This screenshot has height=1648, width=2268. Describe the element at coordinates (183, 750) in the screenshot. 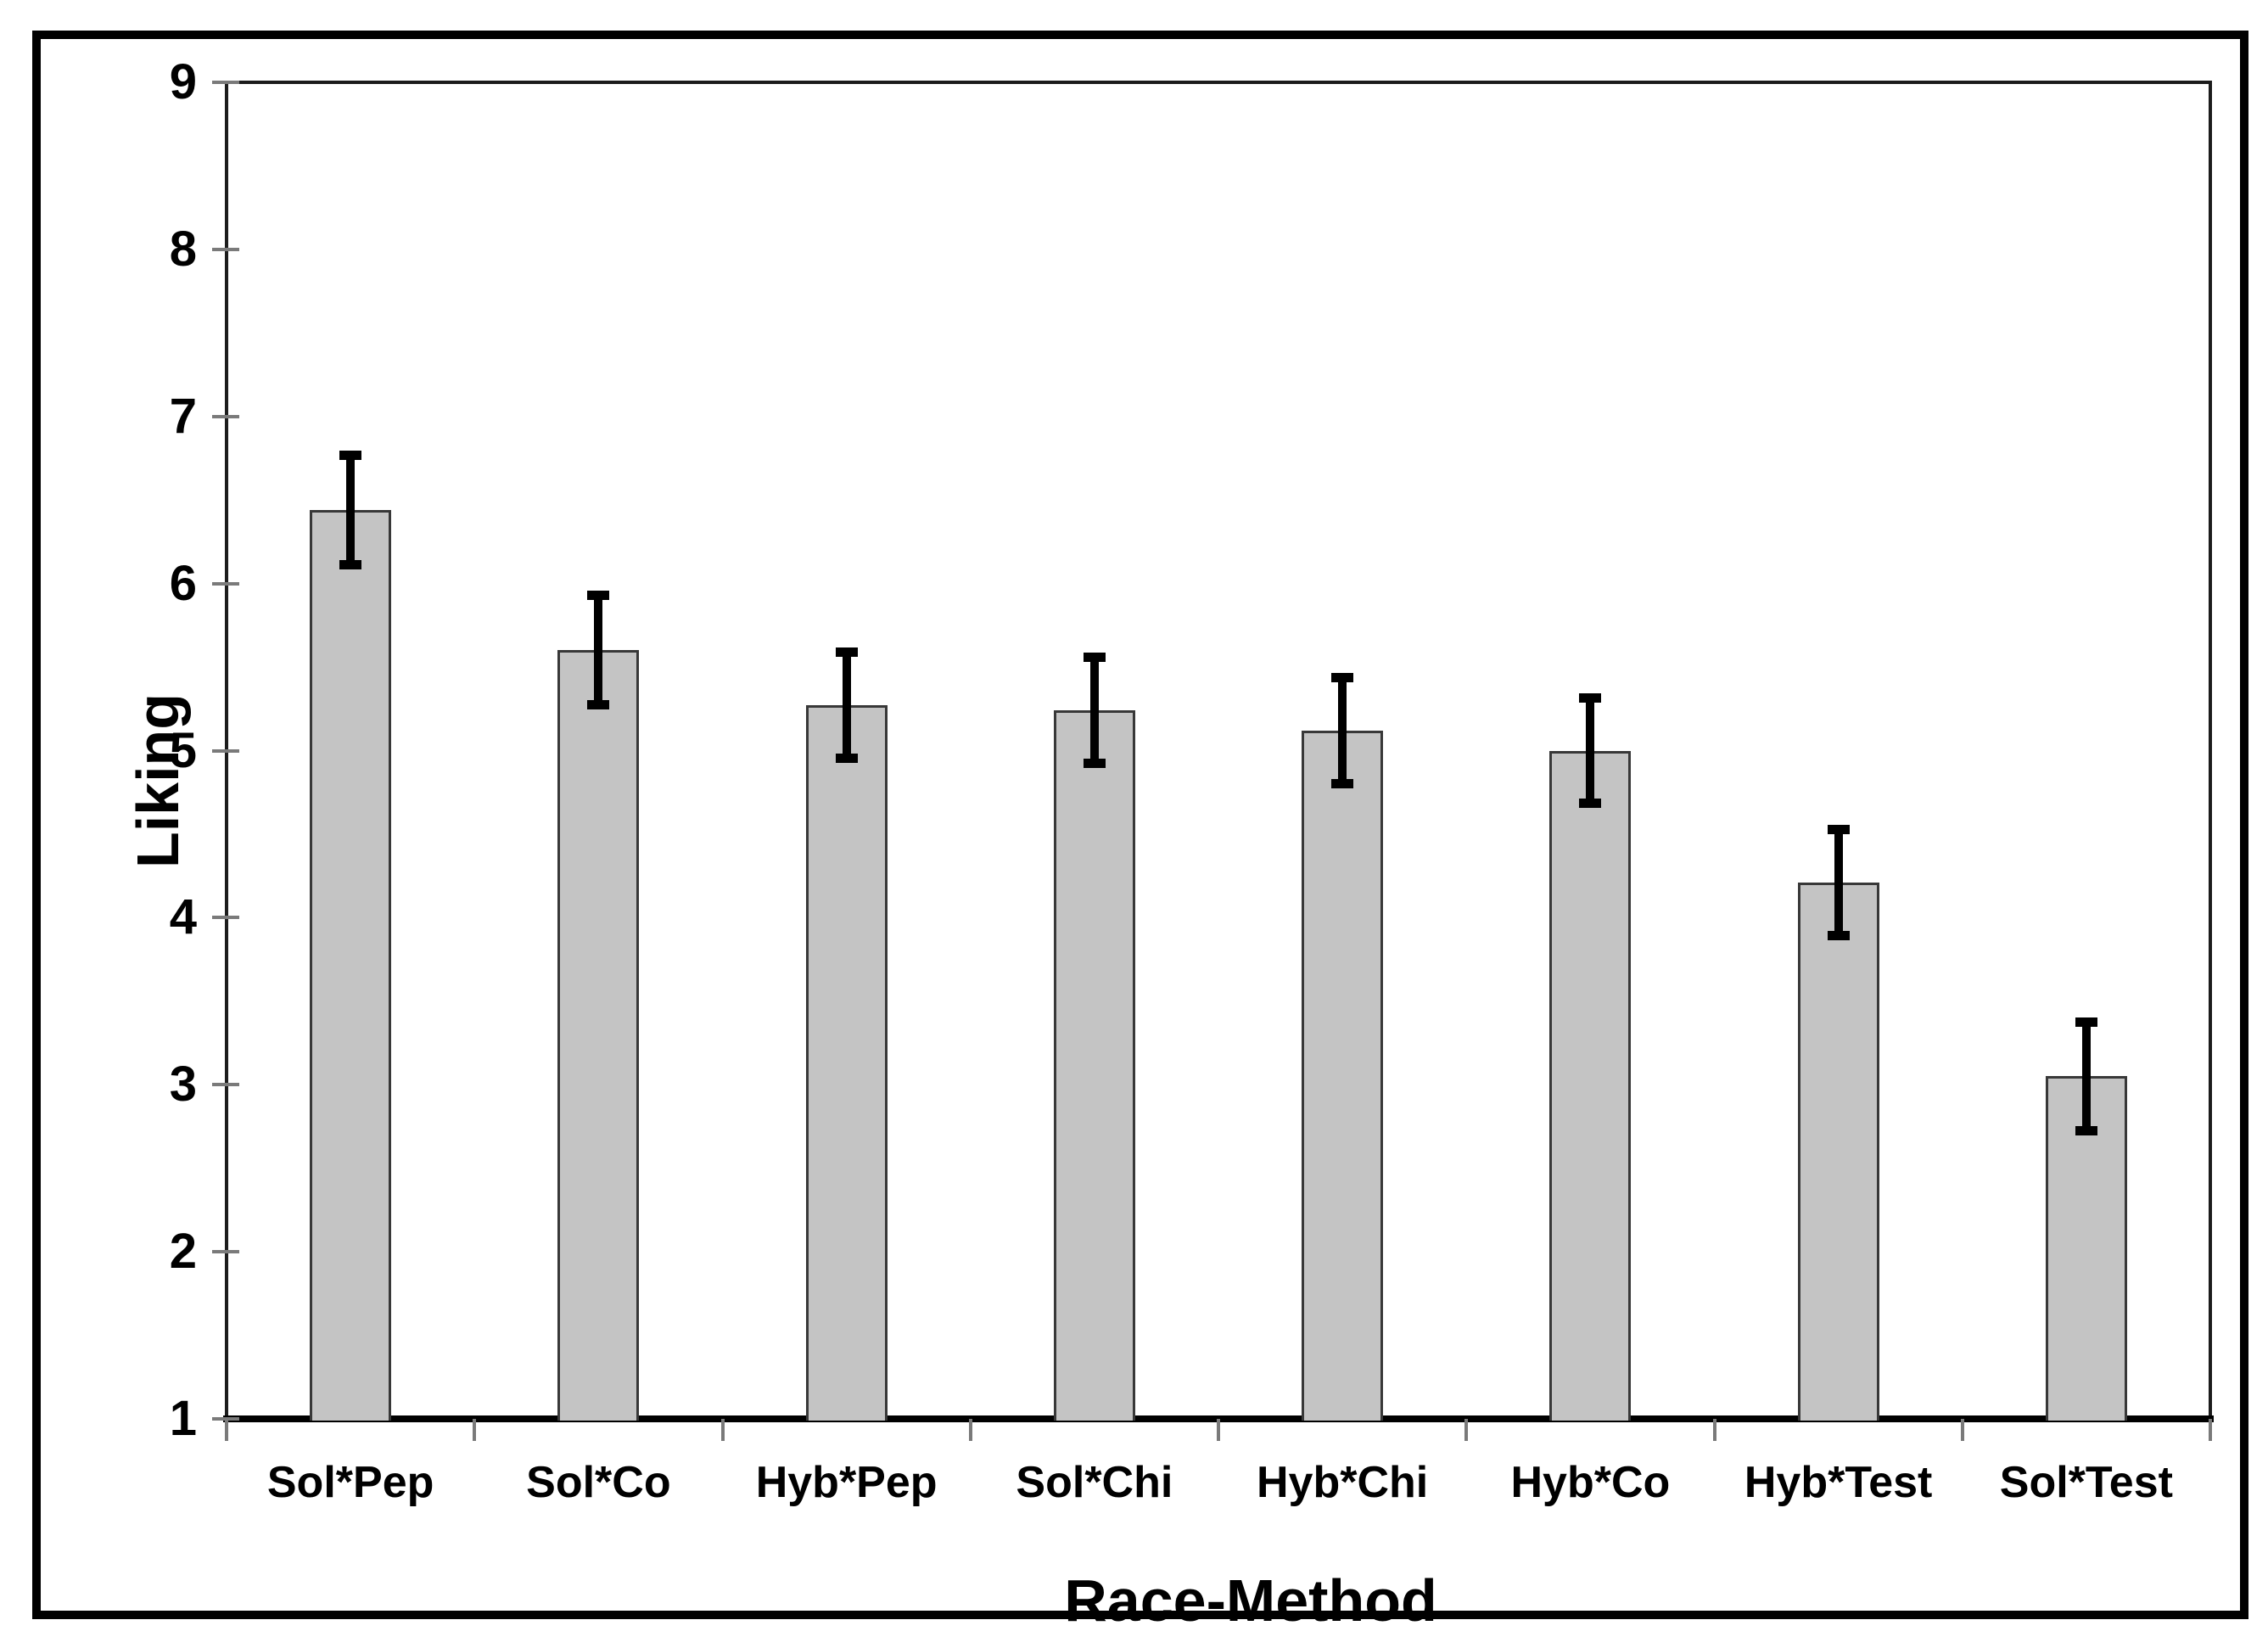

I see `y-tick-label: 5` at that location.